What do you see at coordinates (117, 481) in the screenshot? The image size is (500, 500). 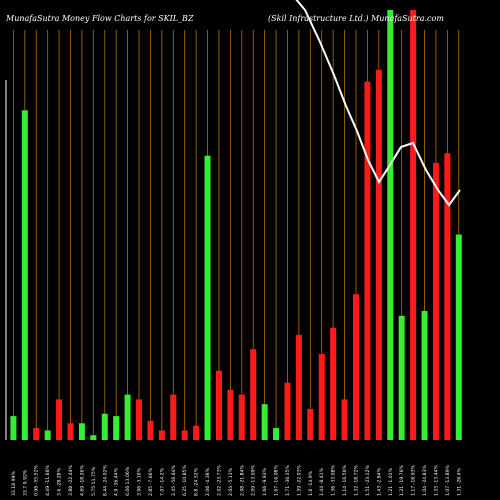 I see `x-tick-label: 4.9 -36.44%` at bounding box center [117, 481].